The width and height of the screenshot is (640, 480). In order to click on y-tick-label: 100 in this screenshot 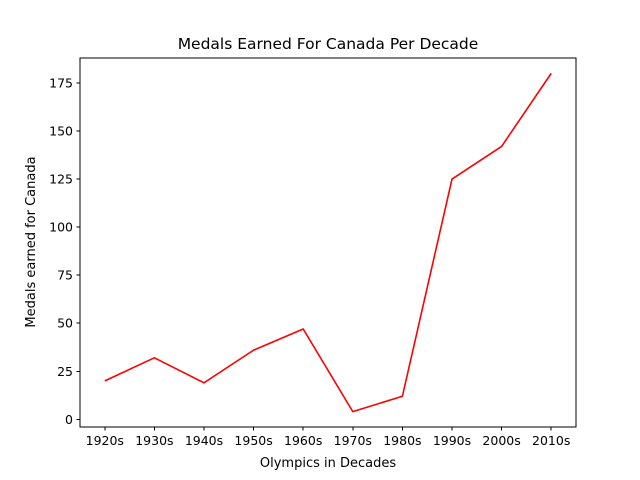, I will do `click(61, 227)`.